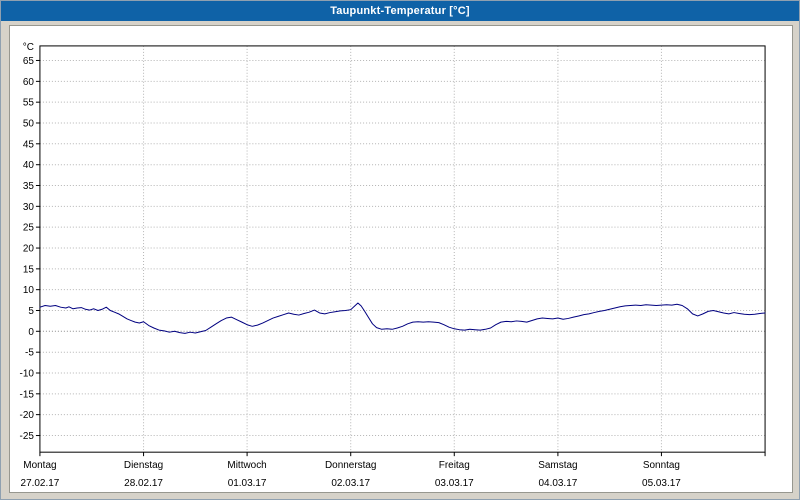 The height and width of the screenshot is (500, 800). I want to click on x-weekday-label: Samstag, so click(557, 465).